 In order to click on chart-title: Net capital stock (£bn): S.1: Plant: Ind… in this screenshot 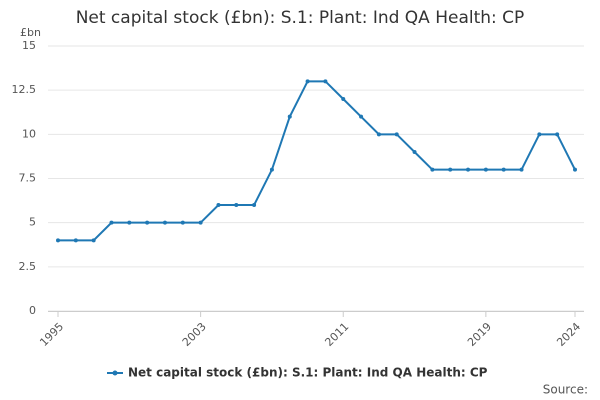, I will do `click(300, 18)`.